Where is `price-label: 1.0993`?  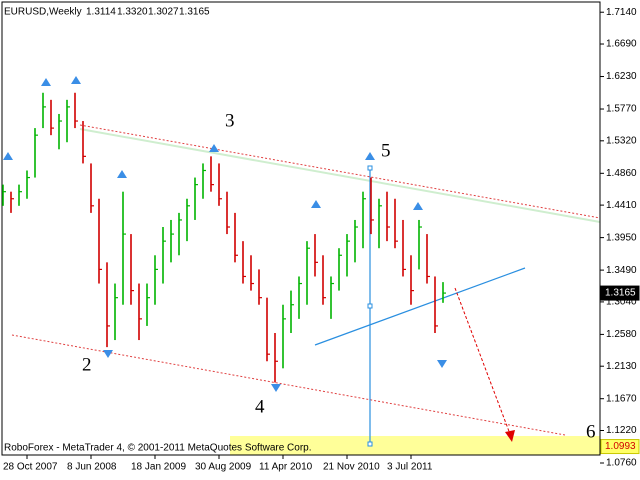 price-label: 1.0993 is located at coordinates (620, 446).